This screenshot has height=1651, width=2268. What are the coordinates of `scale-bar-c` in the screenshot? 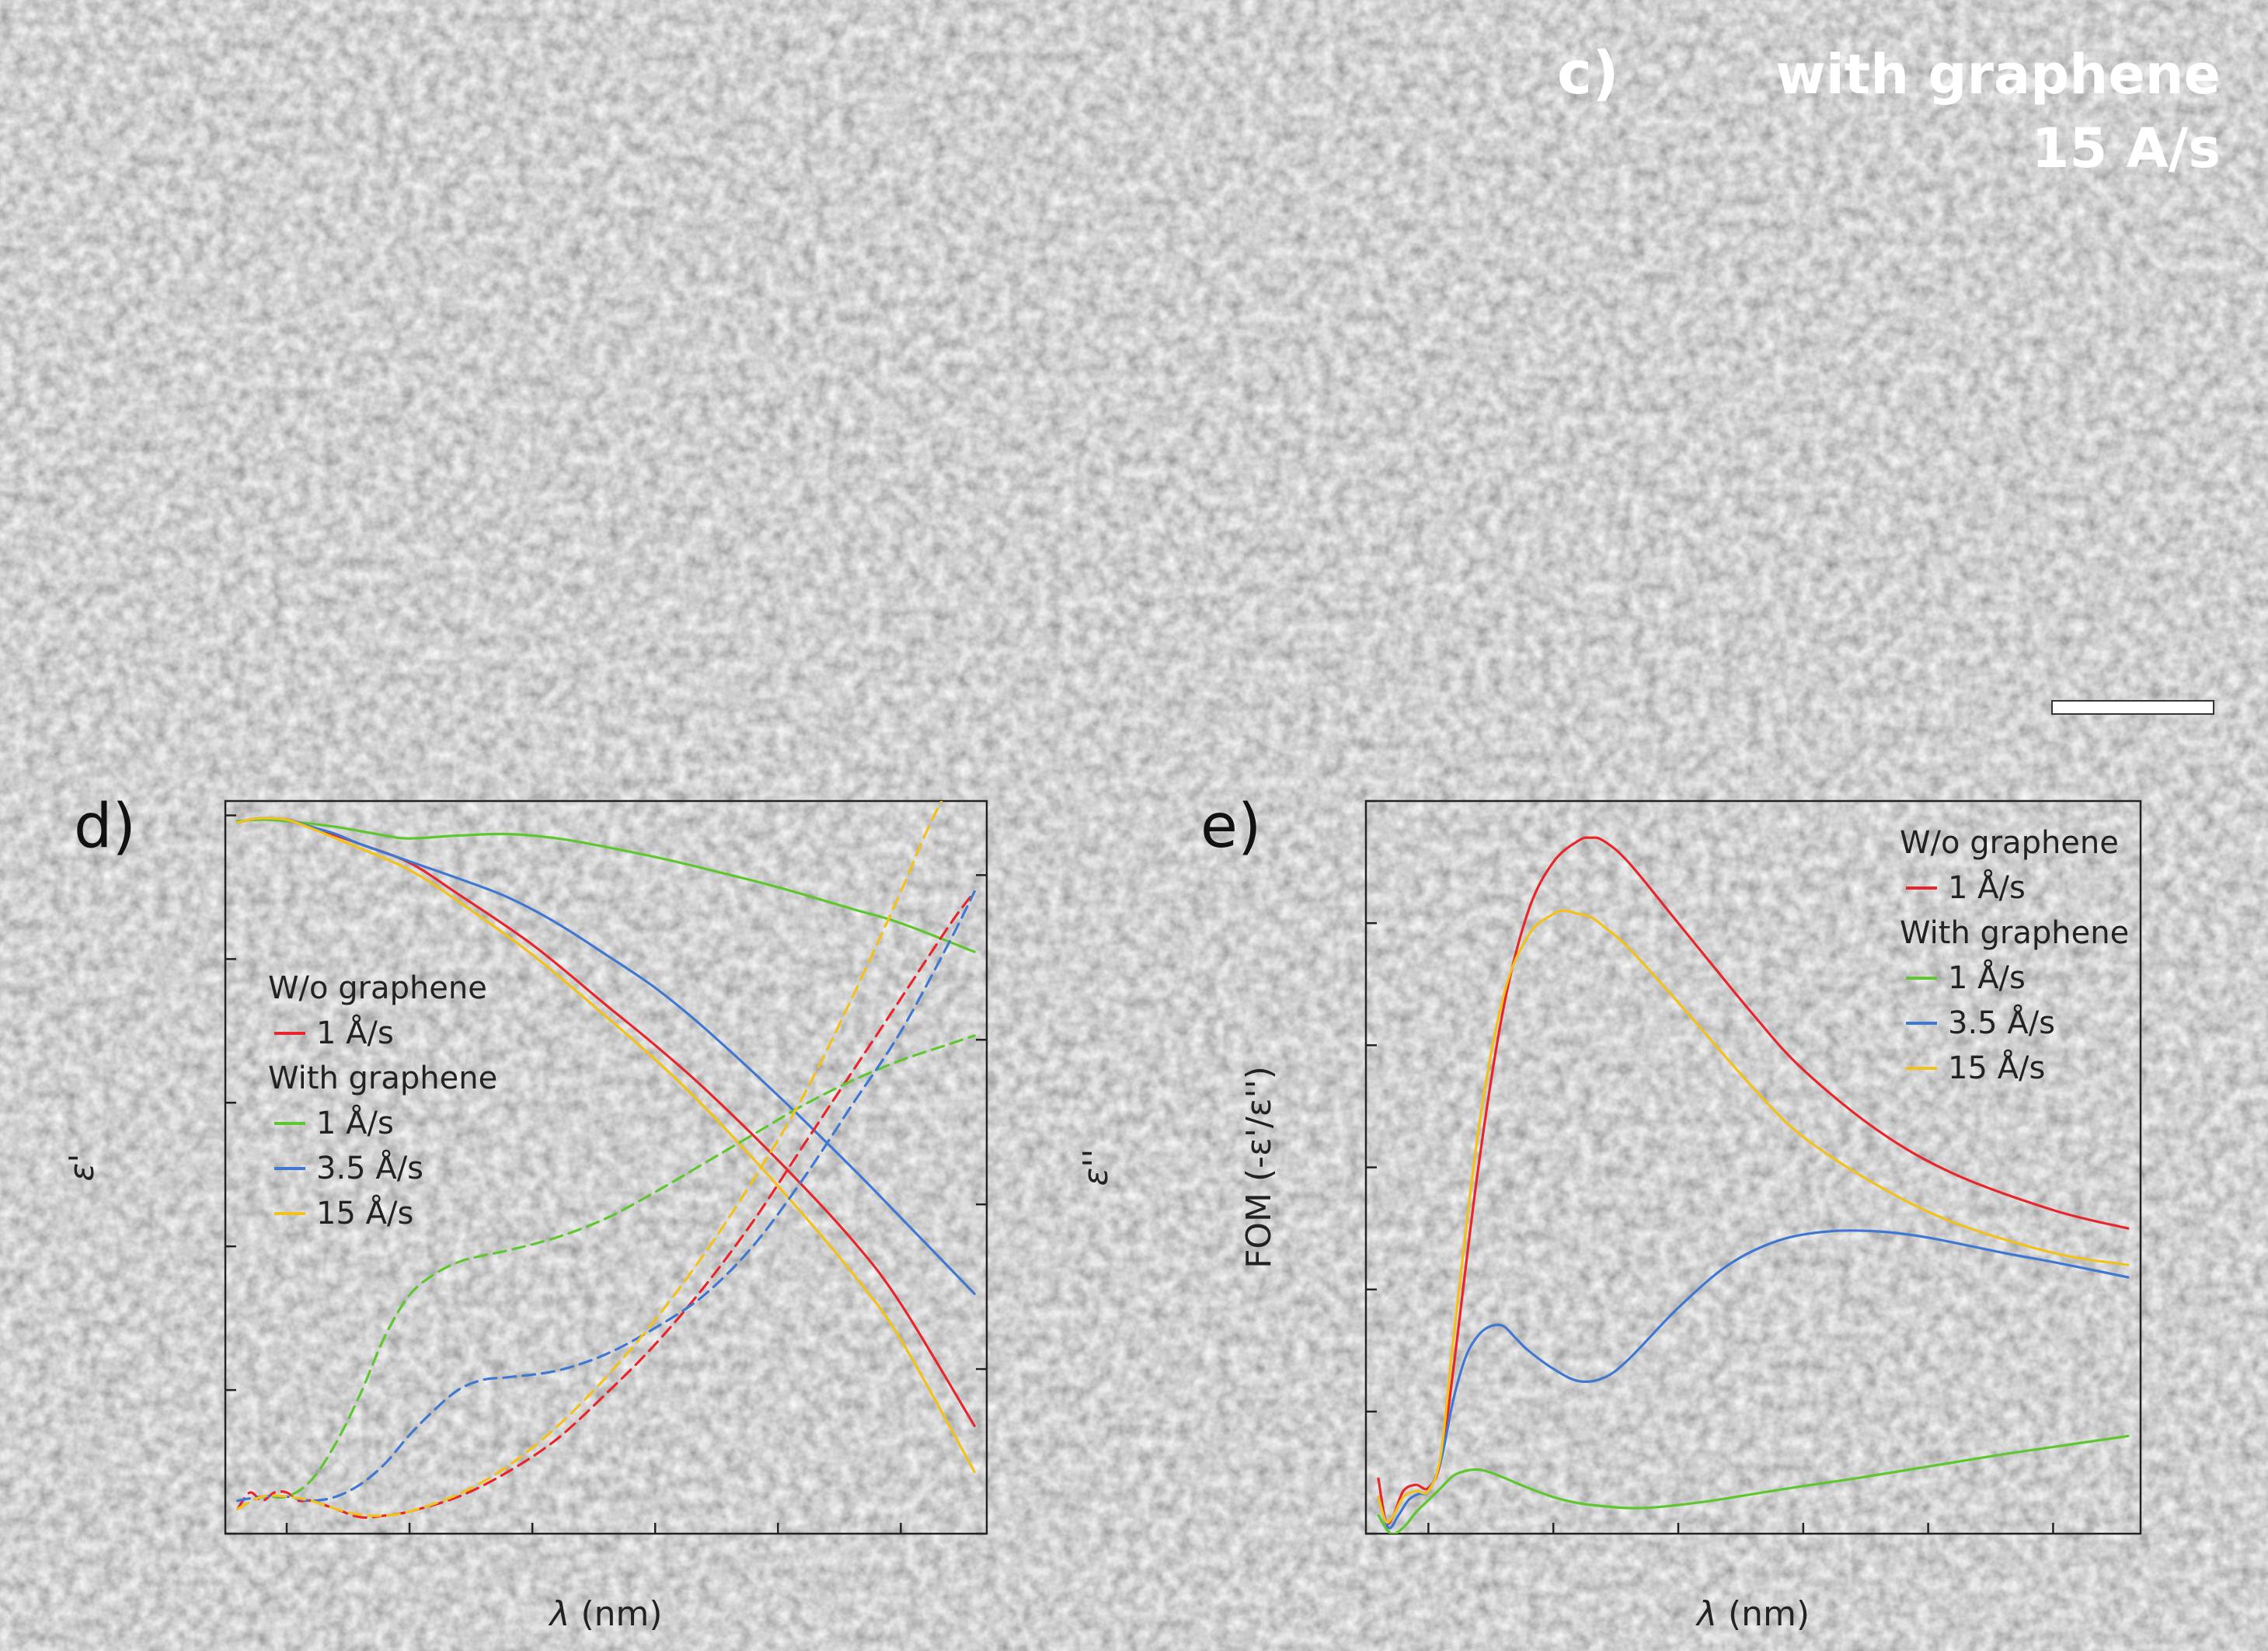 It's located at (2132, 707).